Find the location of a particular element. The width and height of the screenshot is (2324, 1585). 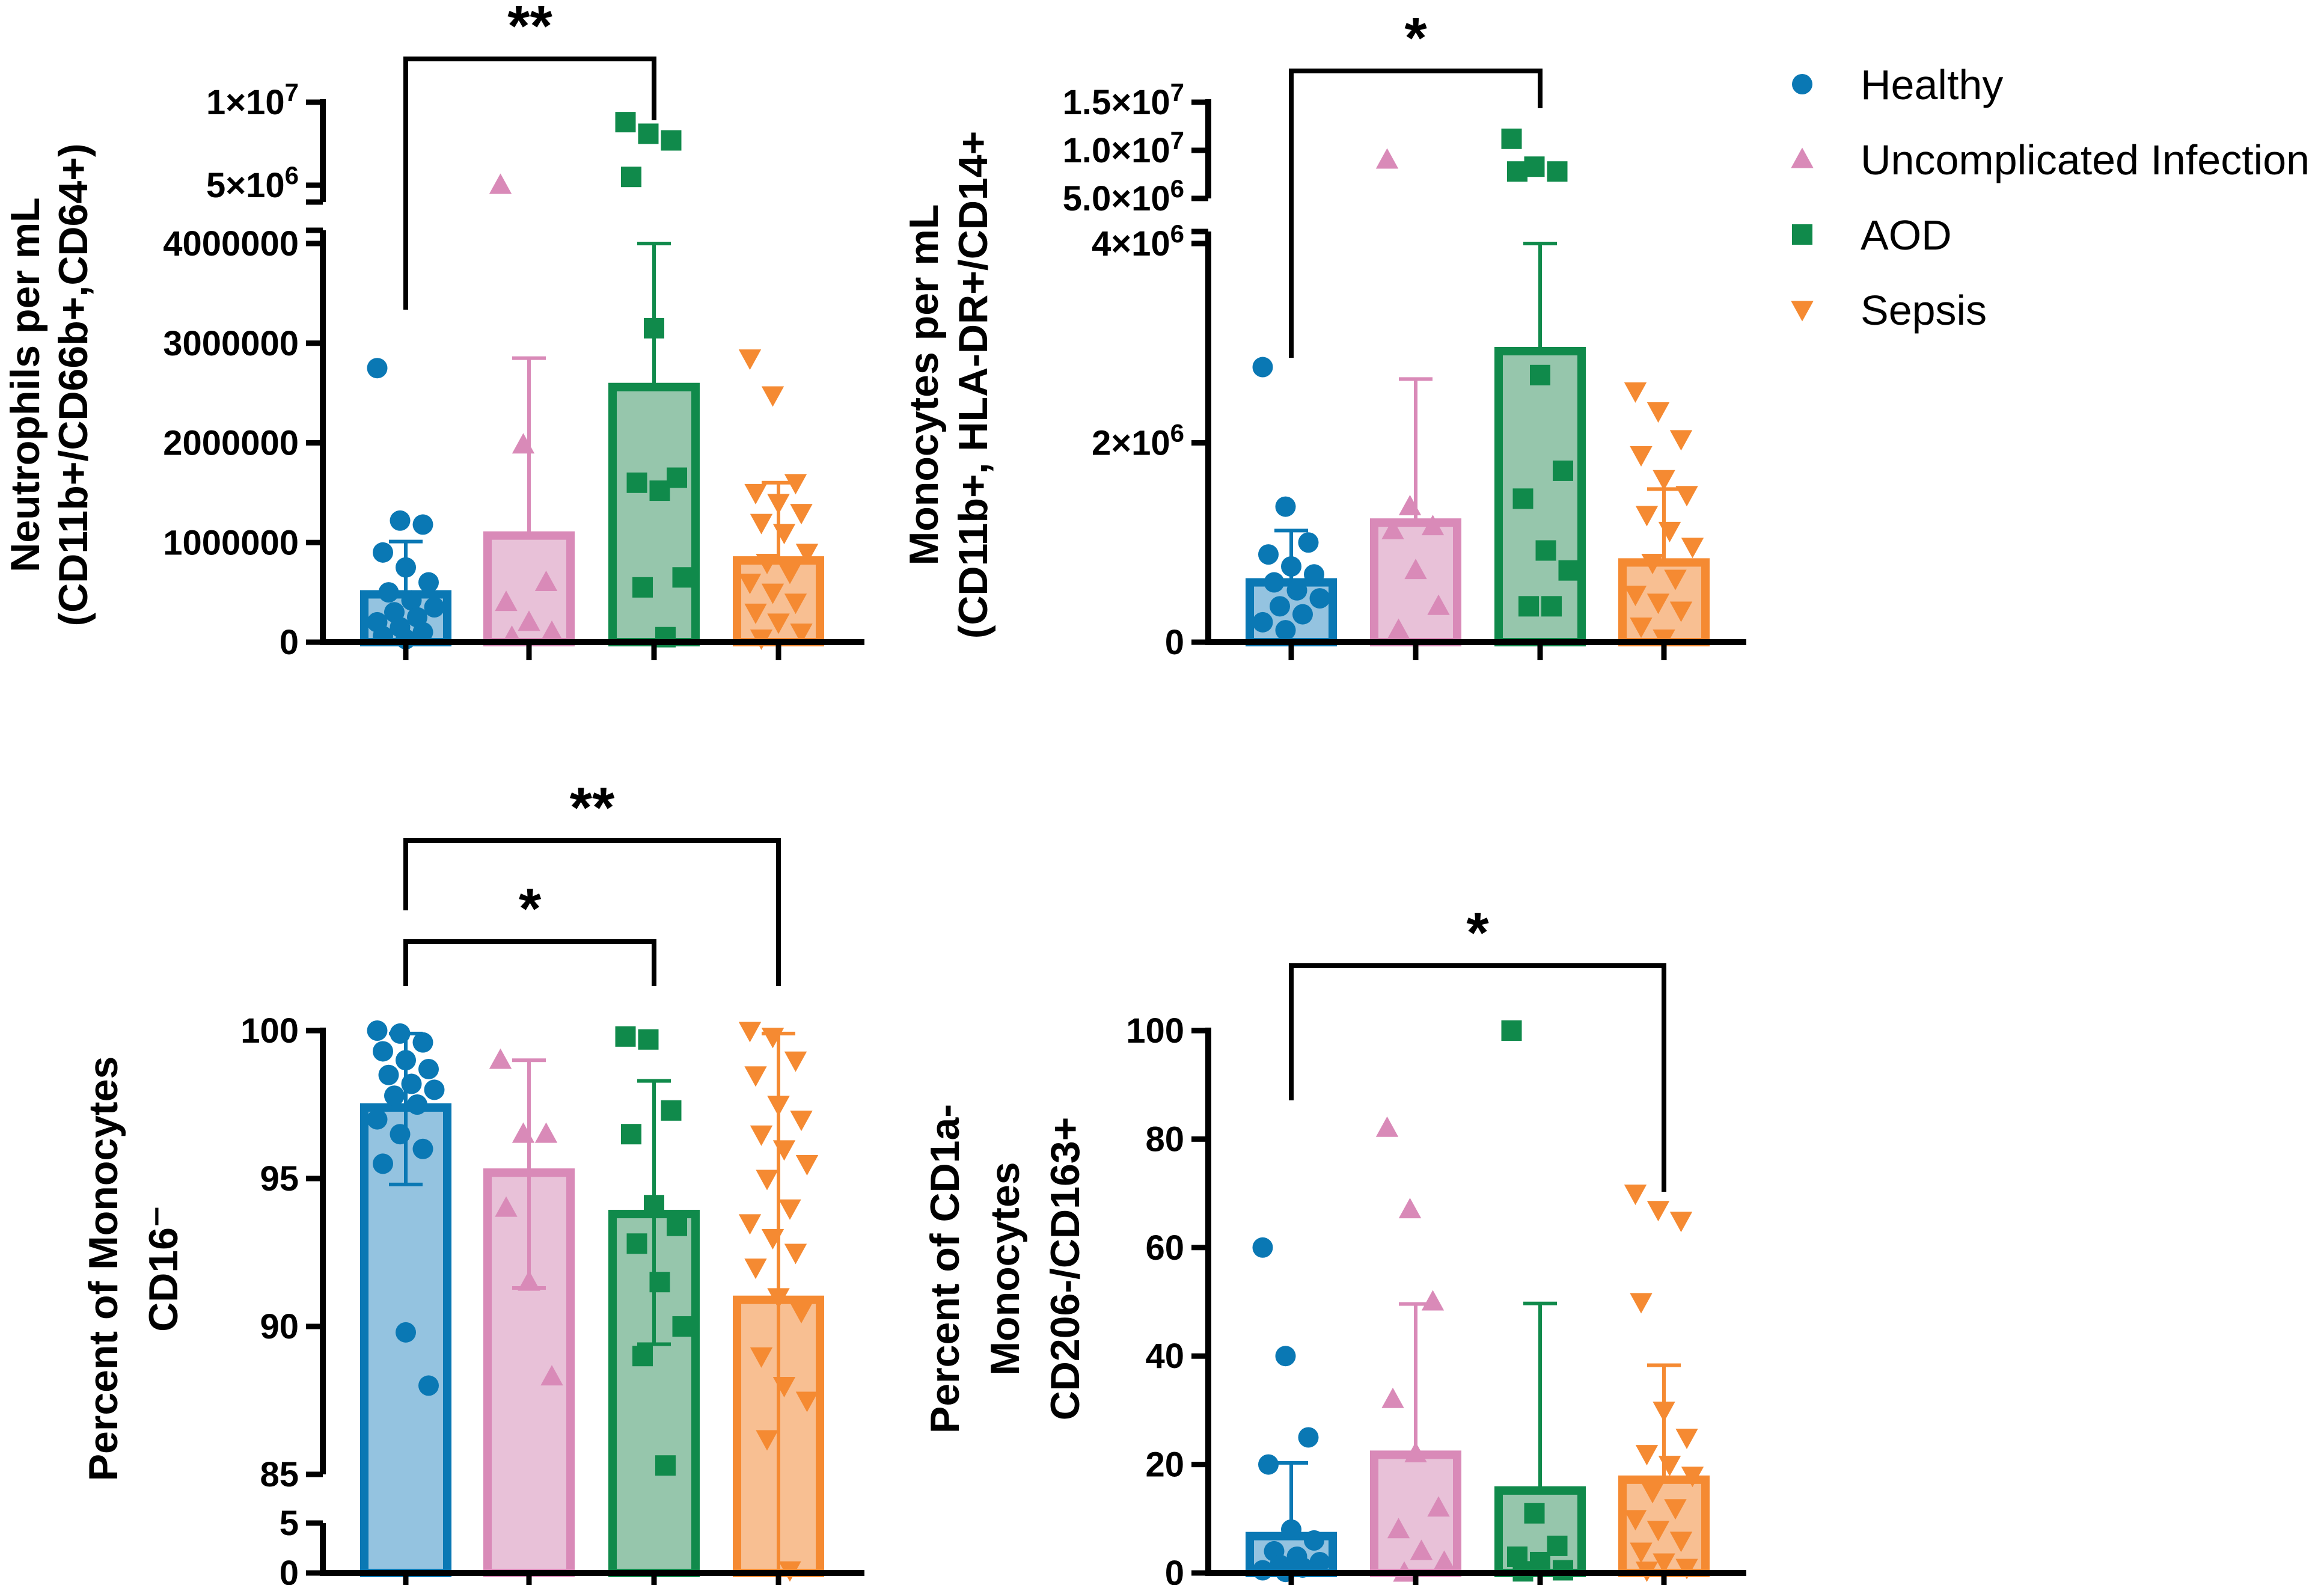

legend-marker-icon is located at coordinates (1802, 158).